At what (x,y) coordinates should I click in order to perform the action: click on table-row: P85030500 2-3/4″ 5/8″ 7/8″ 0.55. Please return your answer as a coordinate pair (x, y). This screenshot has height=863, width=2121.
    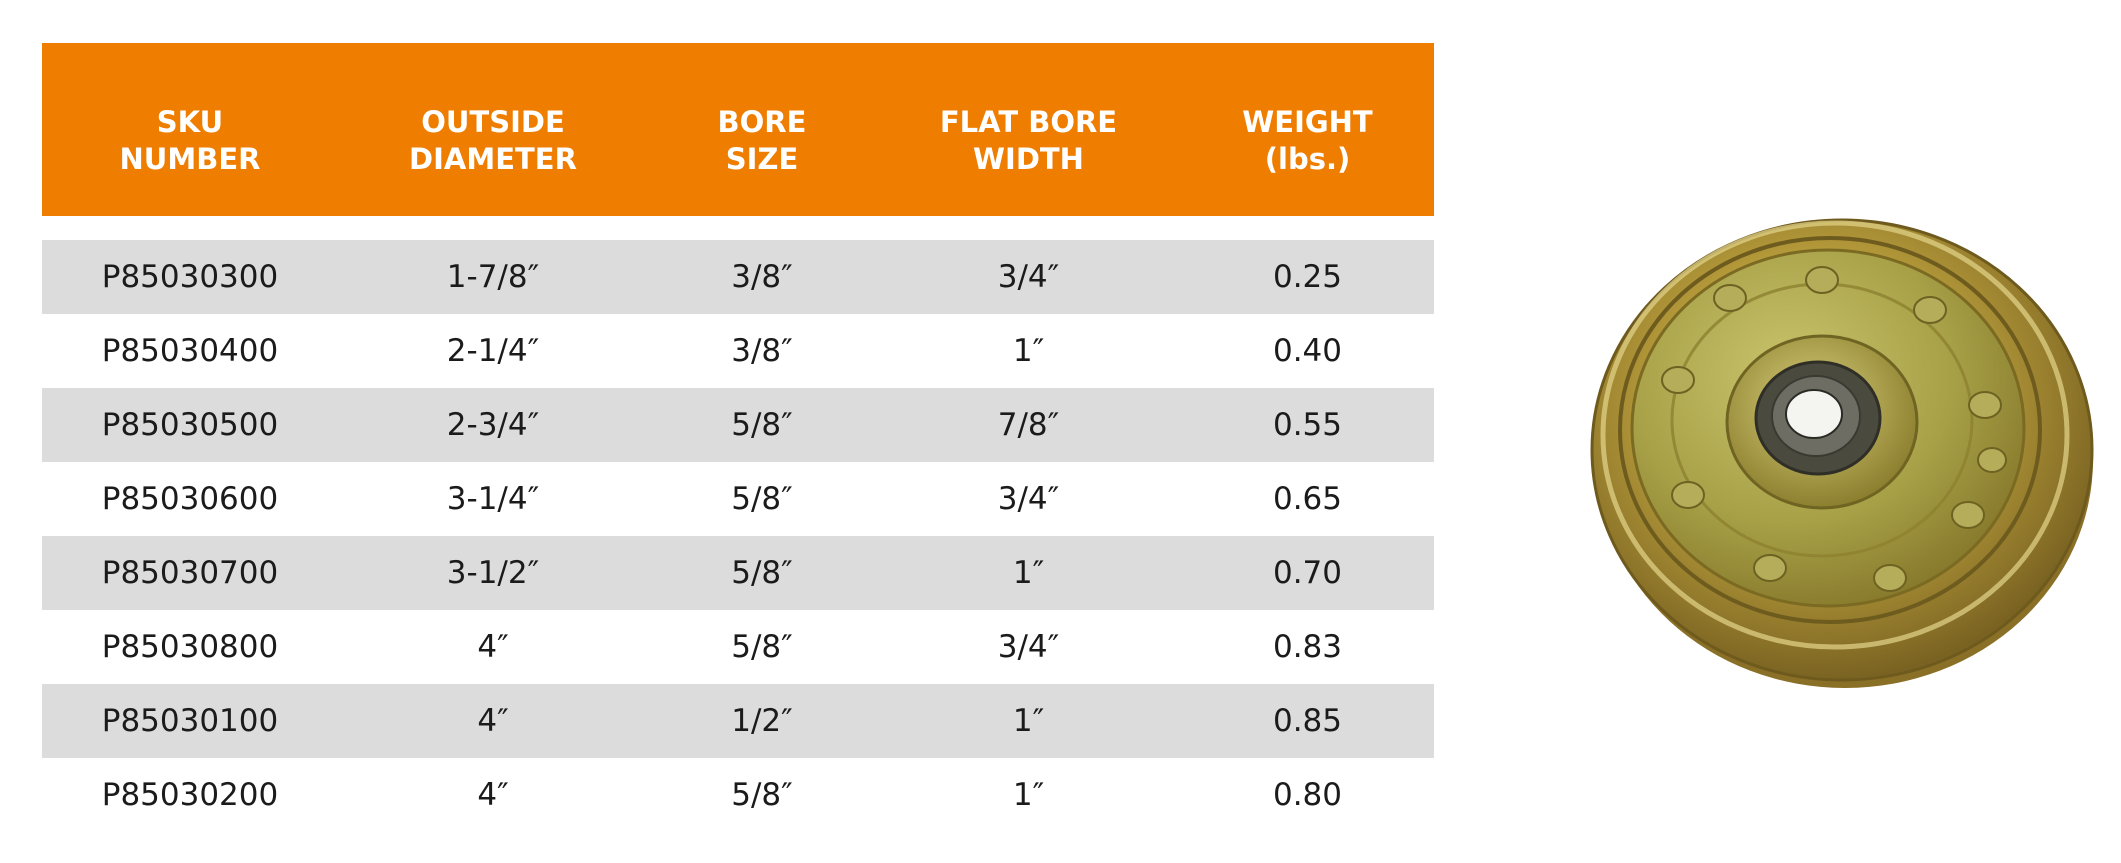
    Looking at the image, I should click on (738, 425).